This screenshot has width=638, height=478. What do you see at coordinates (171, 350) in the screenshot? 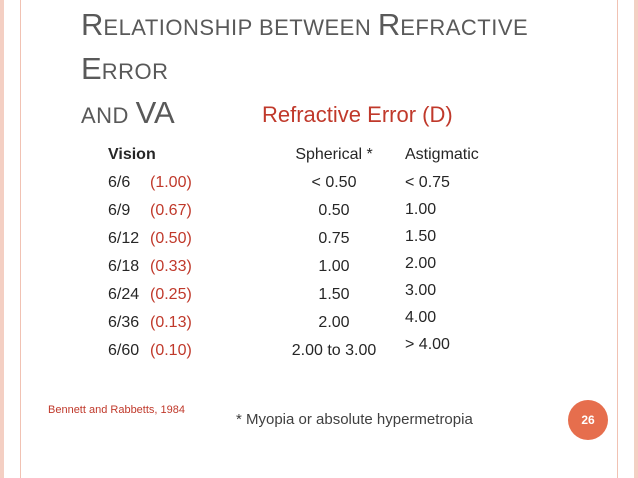
I see `vision-decimal: (0.10)` at bounding box center [171, 350].